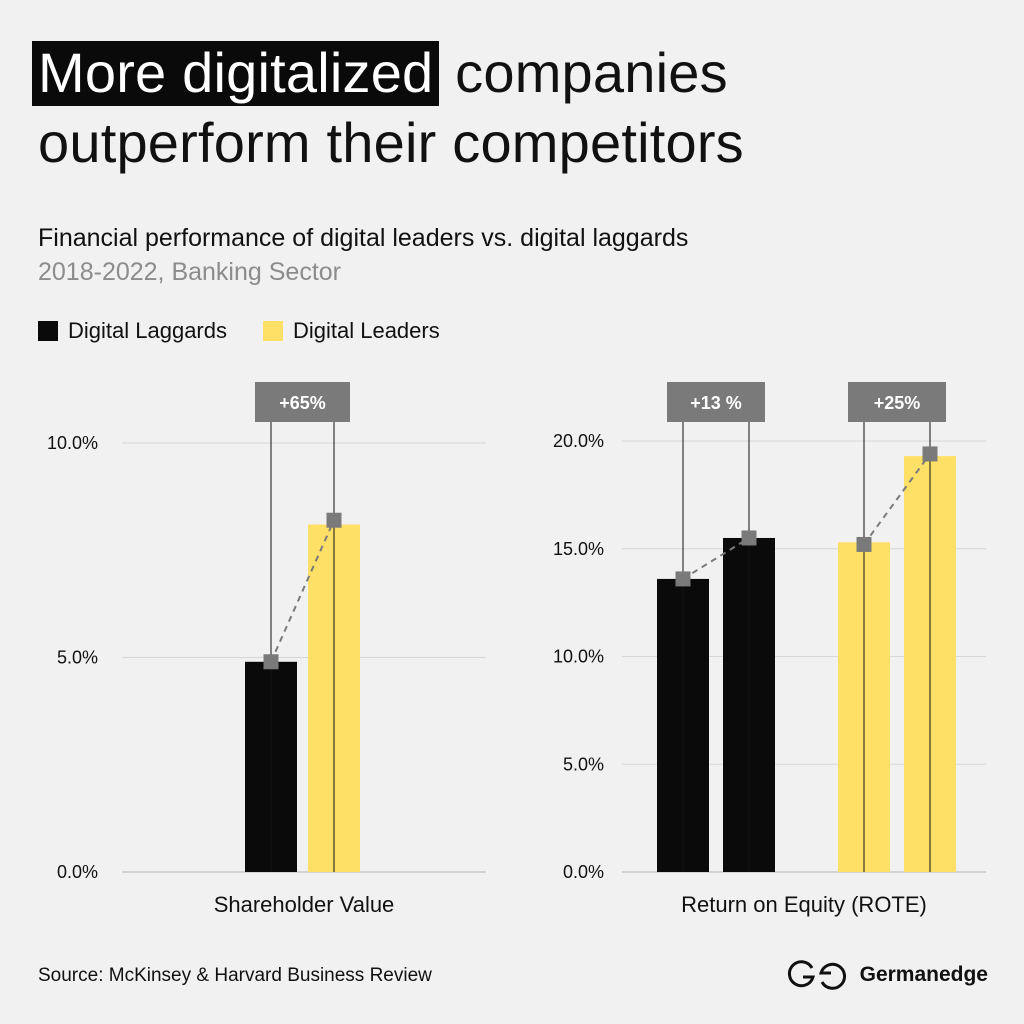  Describe the element at coordinates (257, 331) in the screenshot. I see `legend: Digital Laggards Digital Leaders` at that location.